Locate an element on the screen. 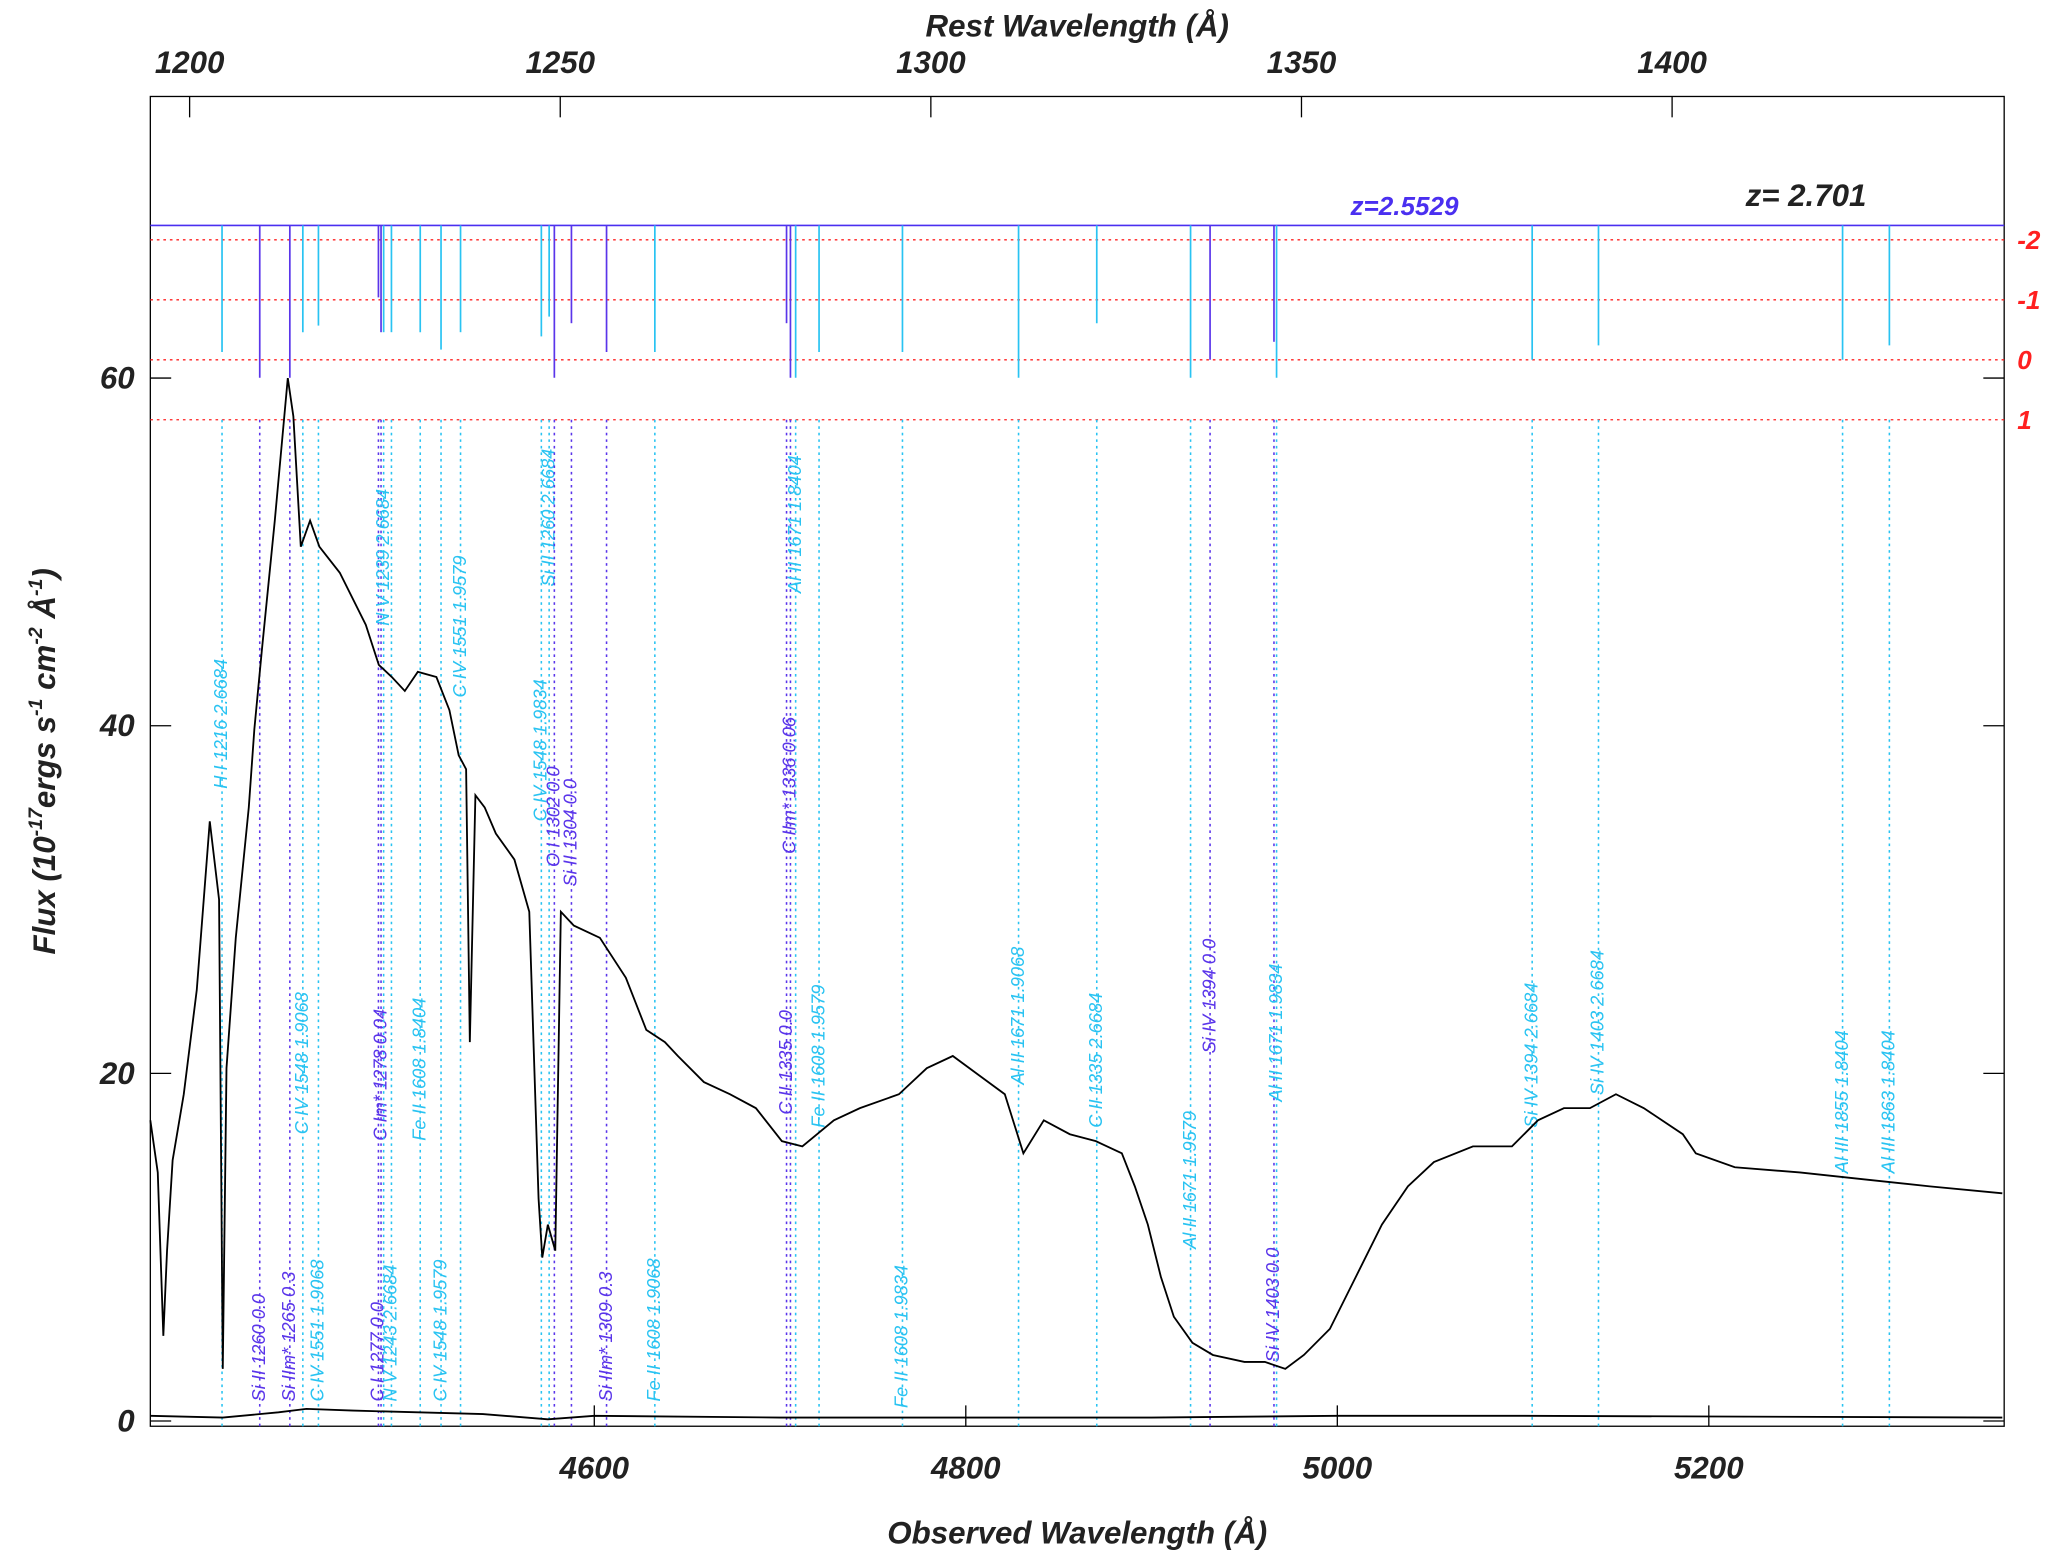  reference-label: z=2.5529 is located at coordinates (1403, 206).